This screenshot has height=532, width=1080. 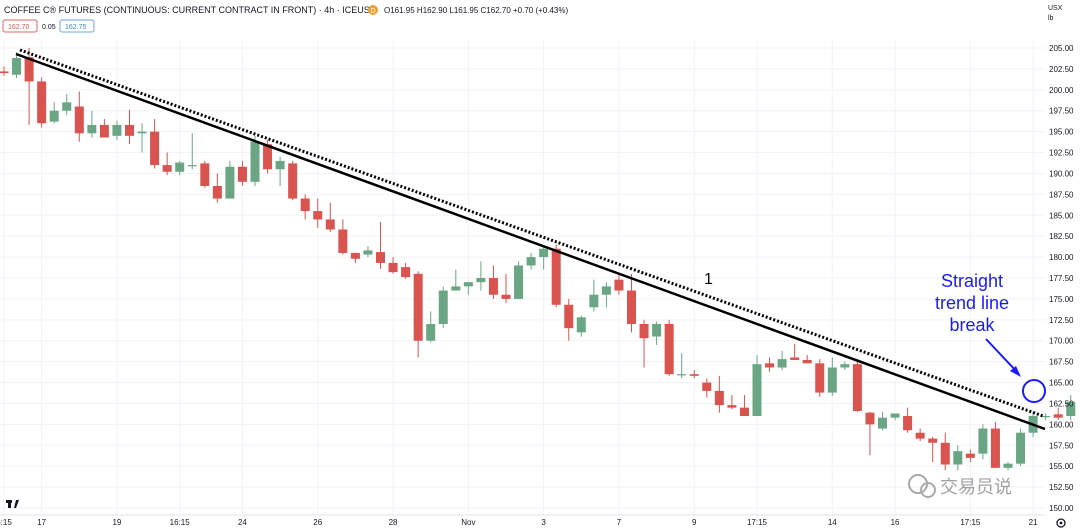 What do you see at coordinates (832, 522) in the screenshot?
I see `x-tick-label: 14` at bounding box center [832, 522].